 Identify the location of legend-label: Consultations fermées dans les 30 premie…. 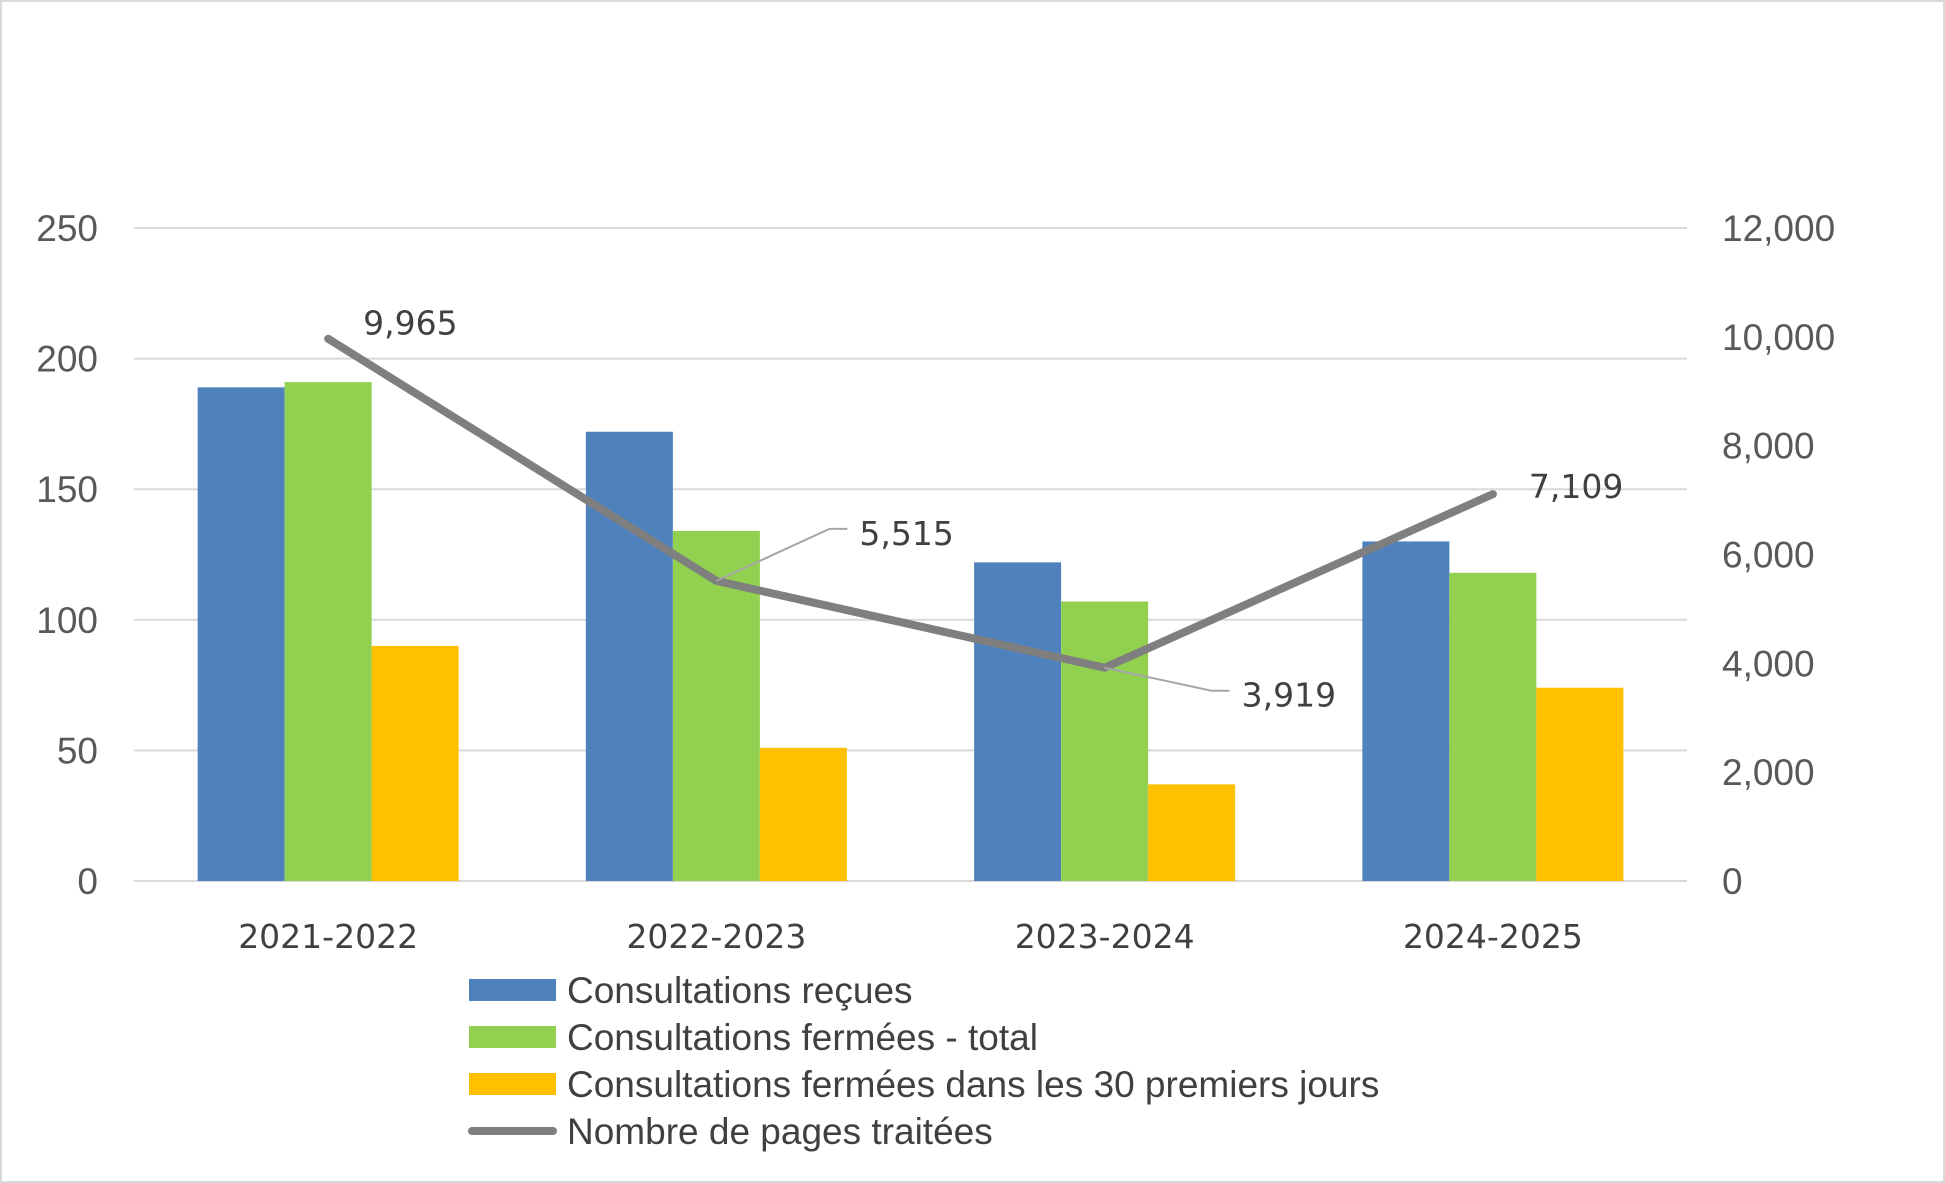
(973, 1084).